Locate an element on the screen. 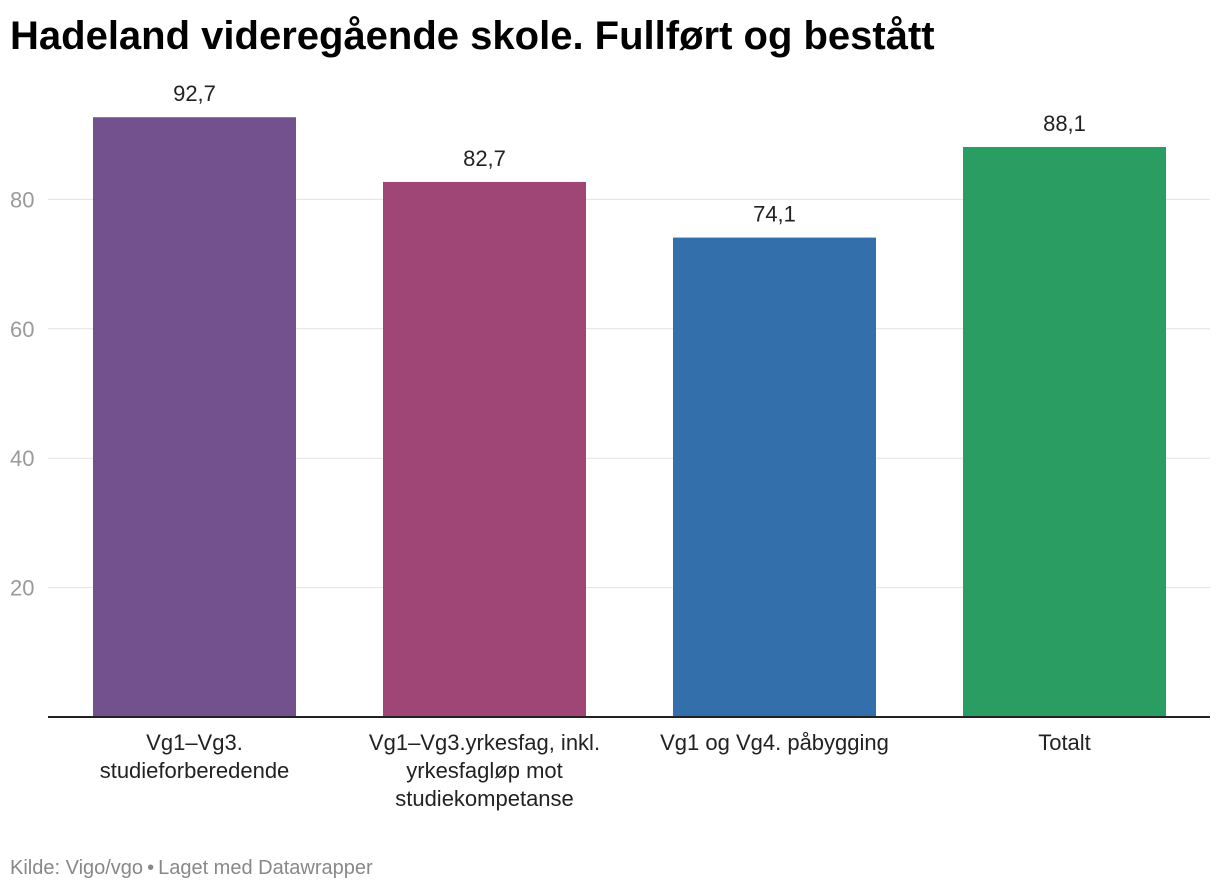 This screenshot has width=1220, height=894. x-category-label-line: yrkesfagløp mot is located at coordinates (484, 770).